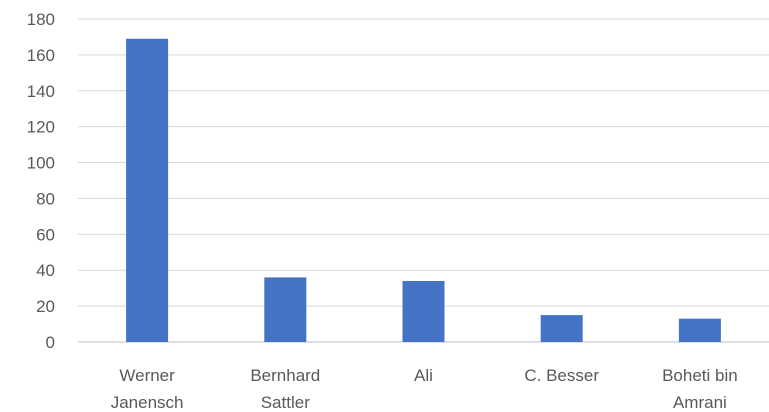 This screenshot has height=412, width=769. I want to click on x-category-label: Ali, so click(423, 375).